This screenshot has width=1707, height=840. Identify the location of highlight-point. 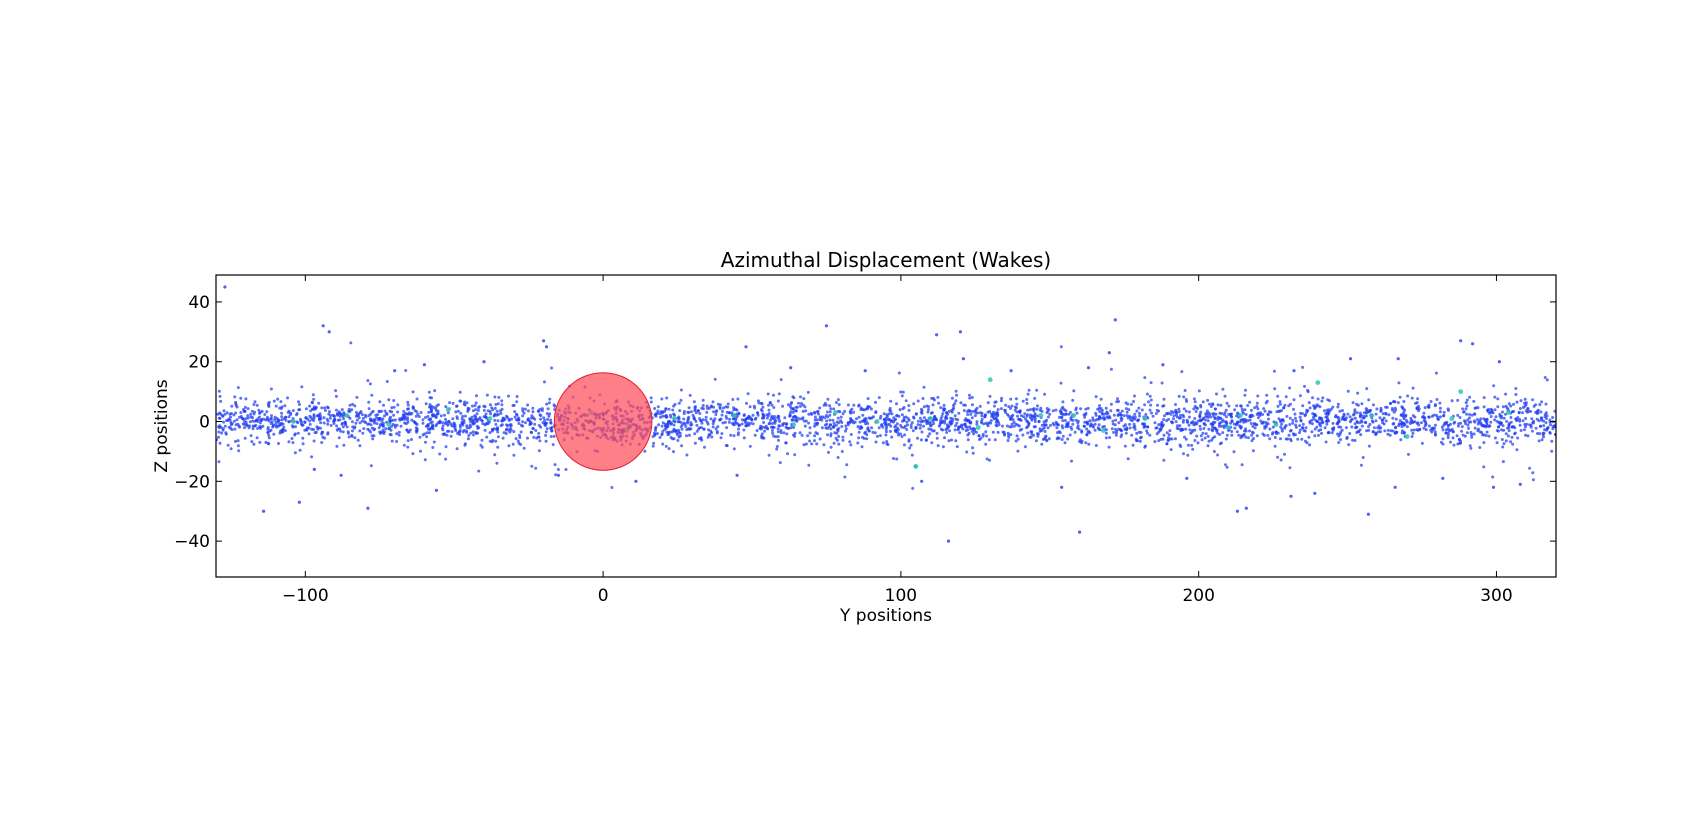
(1228, 427).